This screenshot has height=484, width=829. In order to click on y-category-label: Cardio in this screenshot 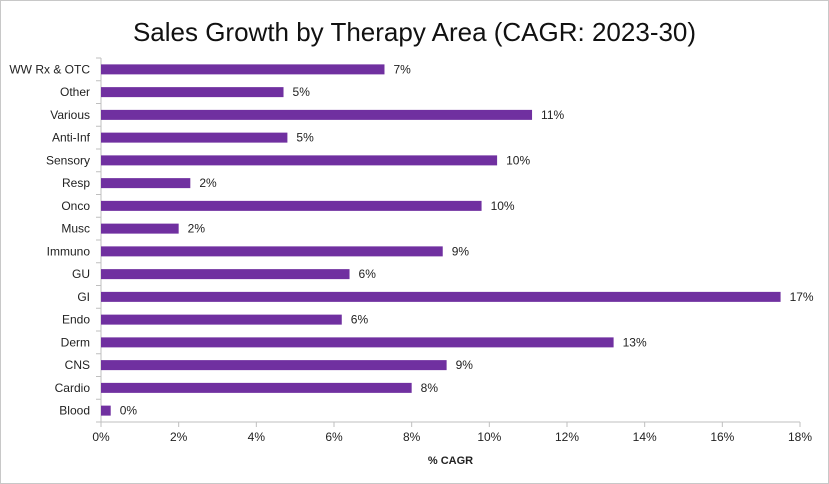, I will do `click(73, 388)`.